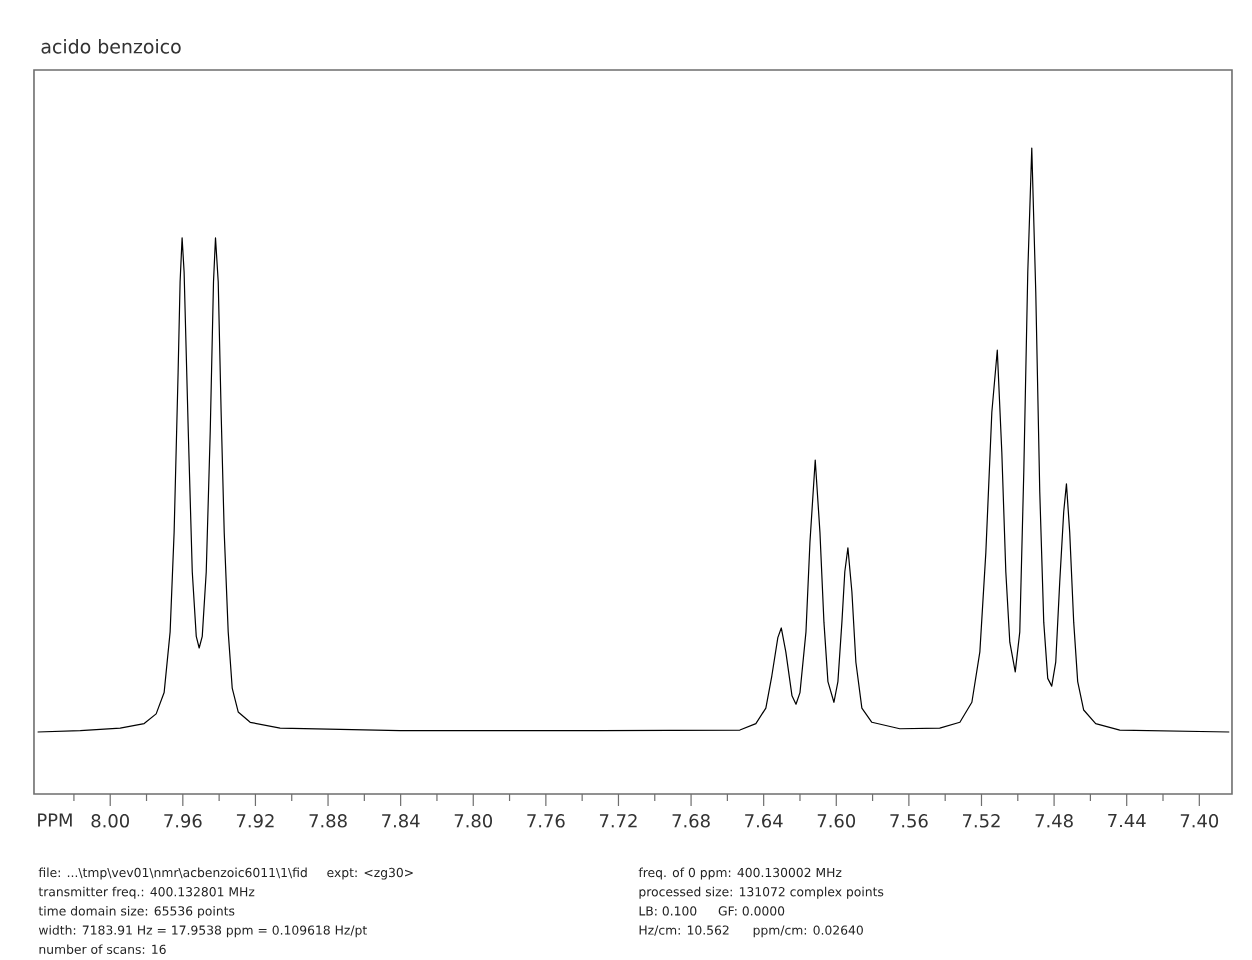 The height and width of the screenshot is (960, 1252). I want to click on x-tick-label: 7.52, so click(981, 821).